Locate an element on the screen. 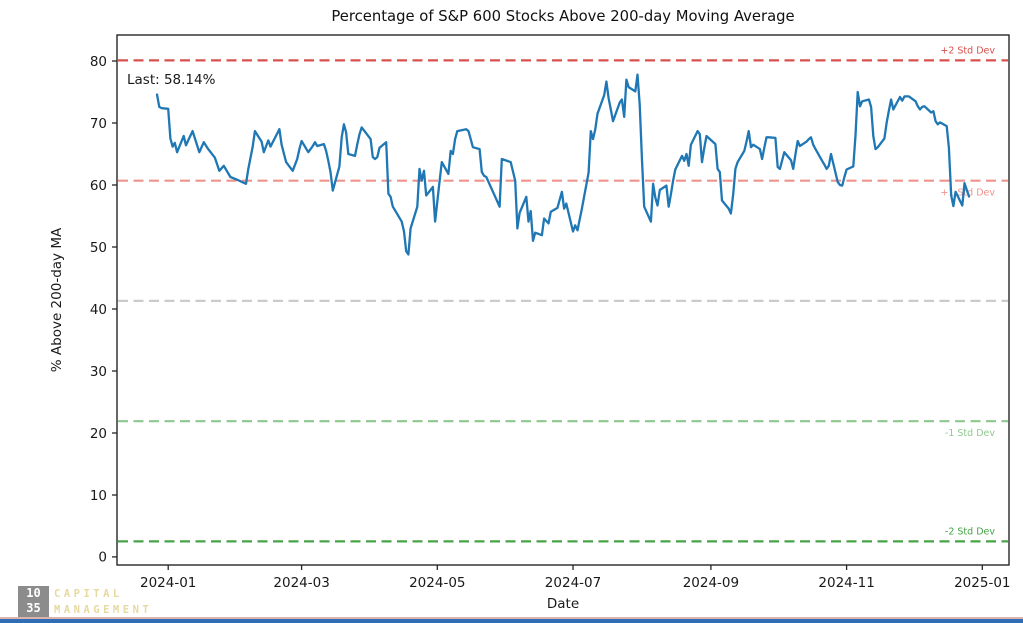  capital-management-logo: 10 35 CAPITAL MANAGEMENT is located at coordinates (85, 602).